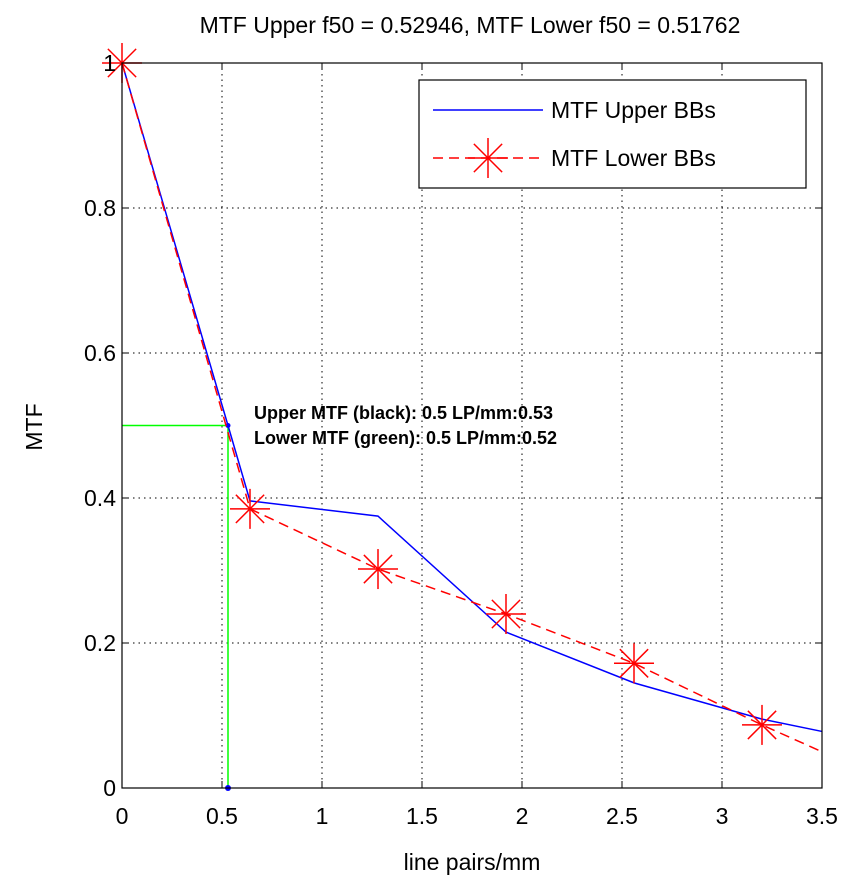 This screenshot has height=881, width=859. Describe the element at coordinates (422, 816) in the screenshot. I see `x-tick-label: 1.5` at that location.